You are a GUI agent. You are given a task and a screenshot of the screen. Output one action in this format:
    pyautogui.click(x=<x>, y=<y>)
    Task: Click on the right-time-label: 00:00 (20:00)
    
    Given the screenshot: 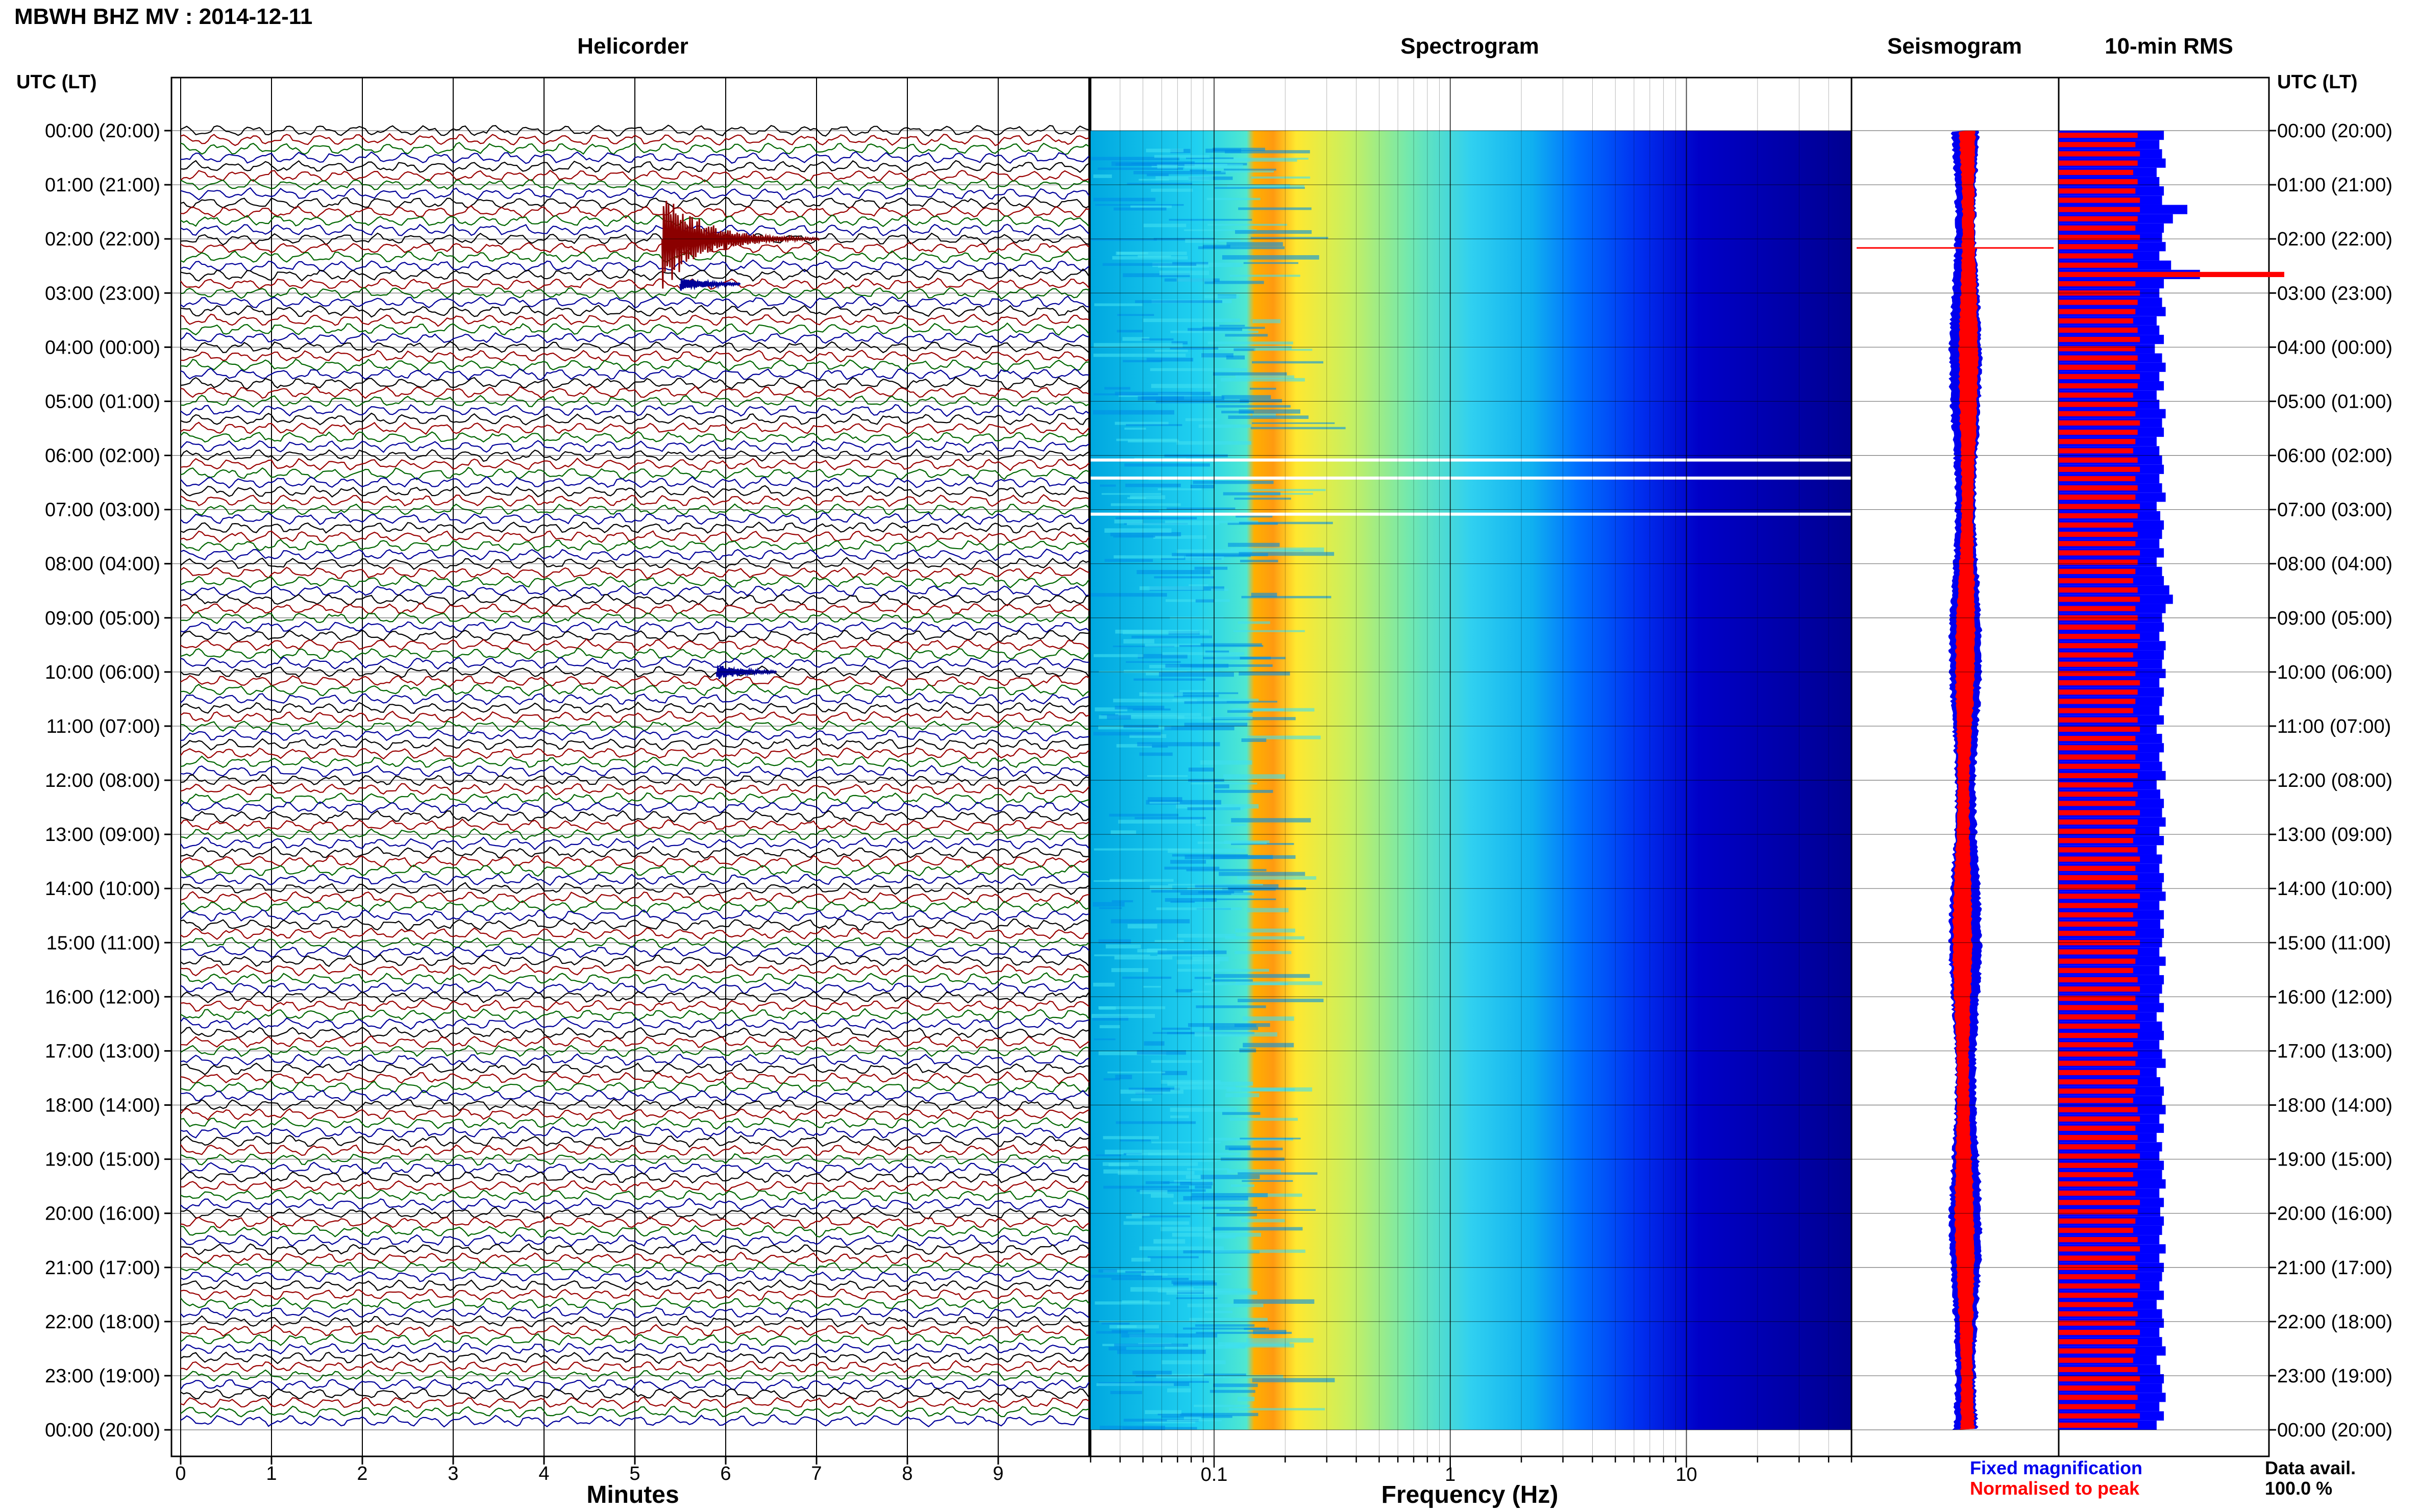 What is the action you would take?
    pyautogui.click(x=2334, y=1430)
    